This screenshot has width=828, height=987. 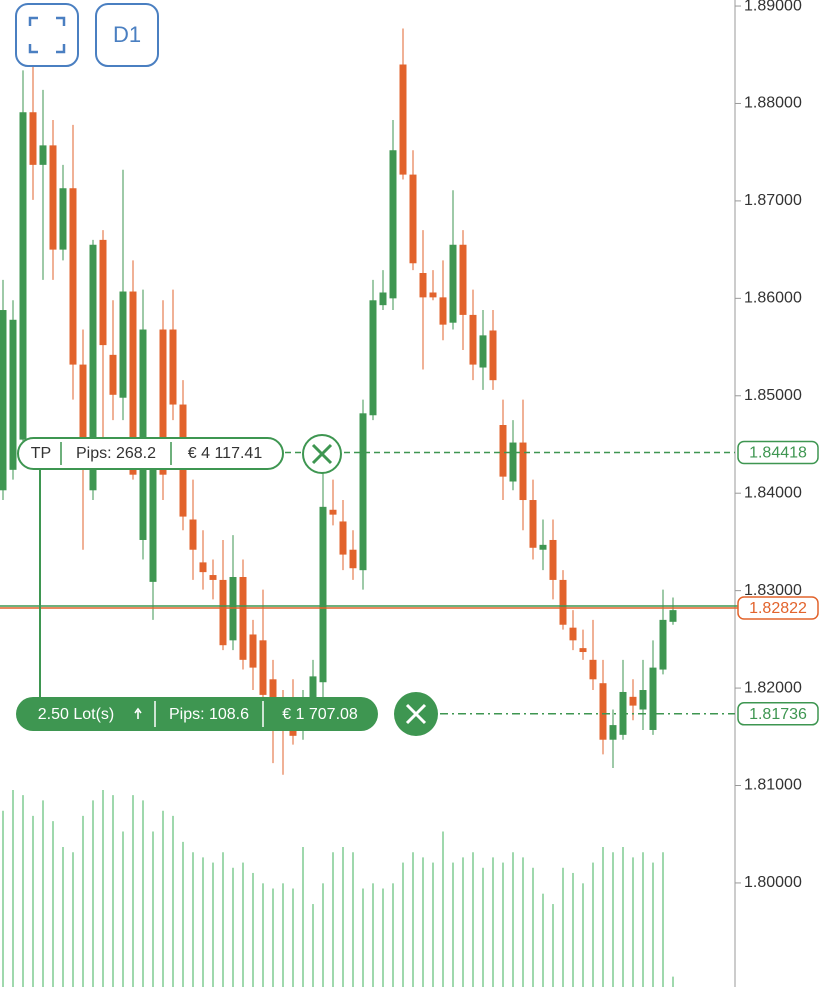 I want to click on y-tick-label: 1.84000, so click(x=773, y=492).